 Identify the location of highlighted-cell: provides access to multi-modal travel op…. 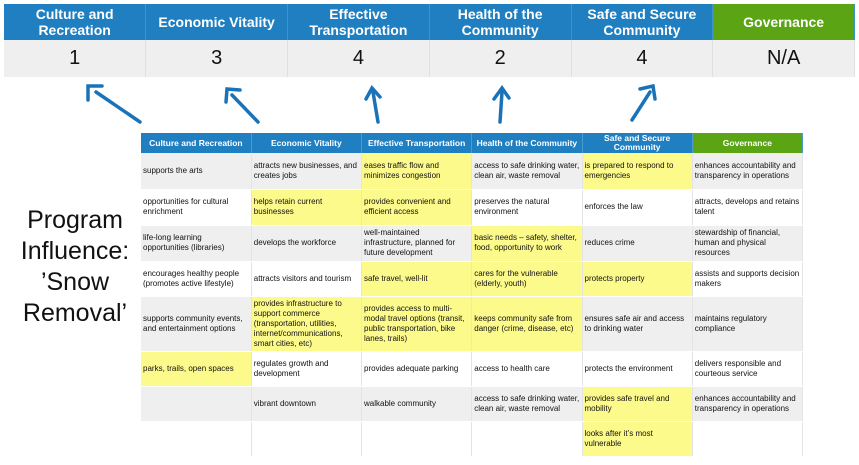
(417, 324).